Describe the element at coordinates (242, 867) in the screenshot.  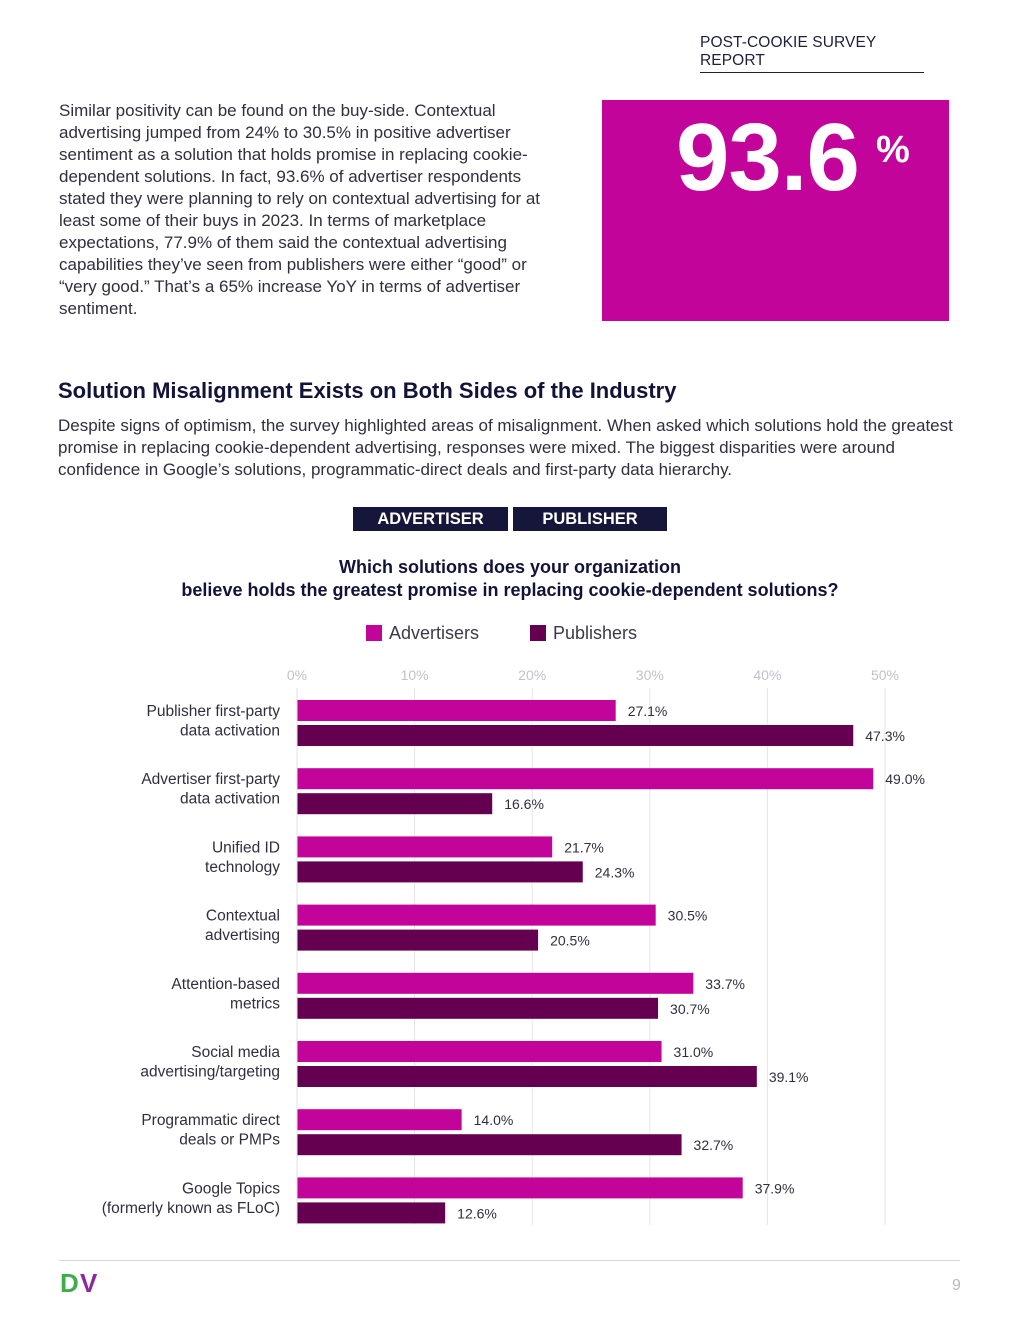
I see `category-label-line: technology` at that location.